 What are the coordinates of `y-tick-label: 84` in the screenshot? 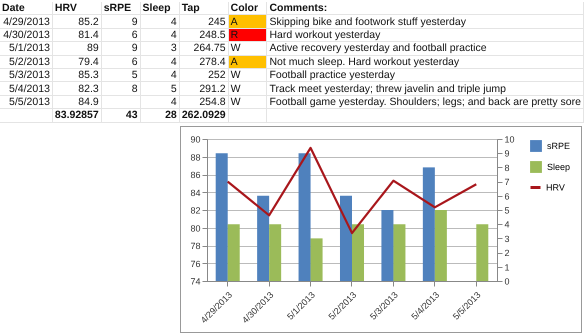 It's located at (195, 193).